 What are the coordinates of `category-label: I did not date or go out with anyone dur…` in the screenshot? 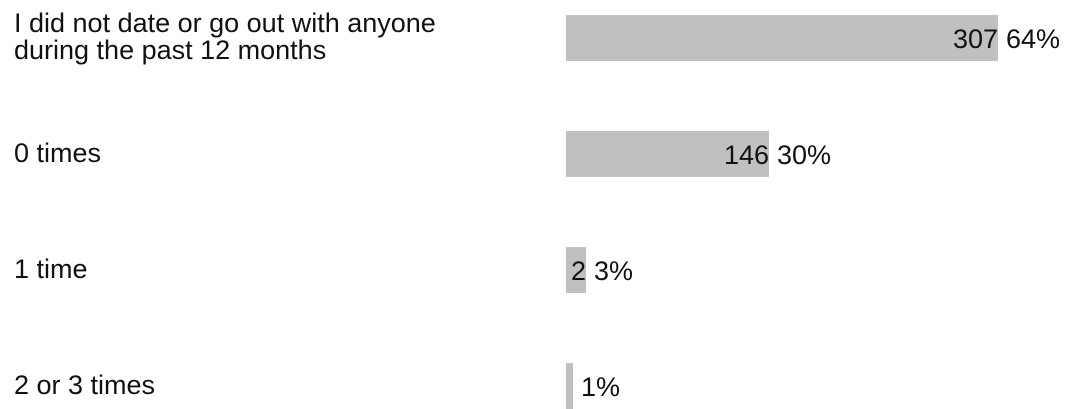 It's located at (225, 36).